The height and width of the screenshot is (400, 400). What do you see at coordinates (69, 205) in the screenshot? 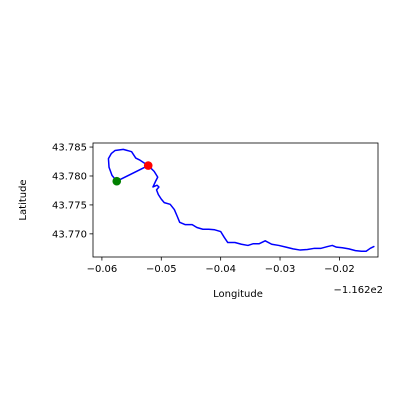
I see `y-tick-label: 43.775` at bounding box center [69, 205].